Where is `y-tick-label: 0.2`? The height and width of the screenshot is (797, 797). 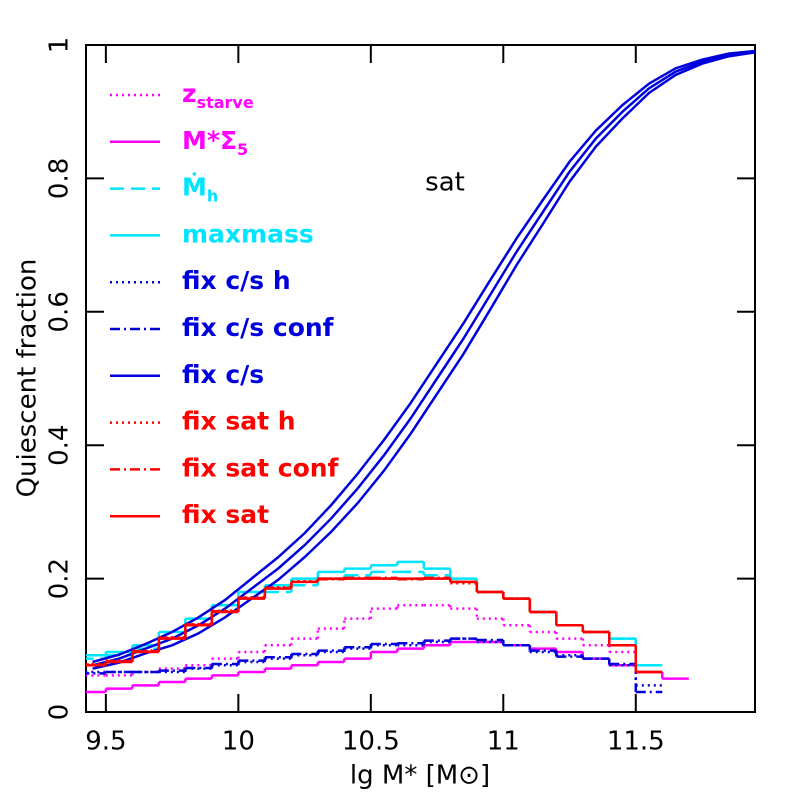 y-tick-label: 0.2 is located at coordinates (60, 578).